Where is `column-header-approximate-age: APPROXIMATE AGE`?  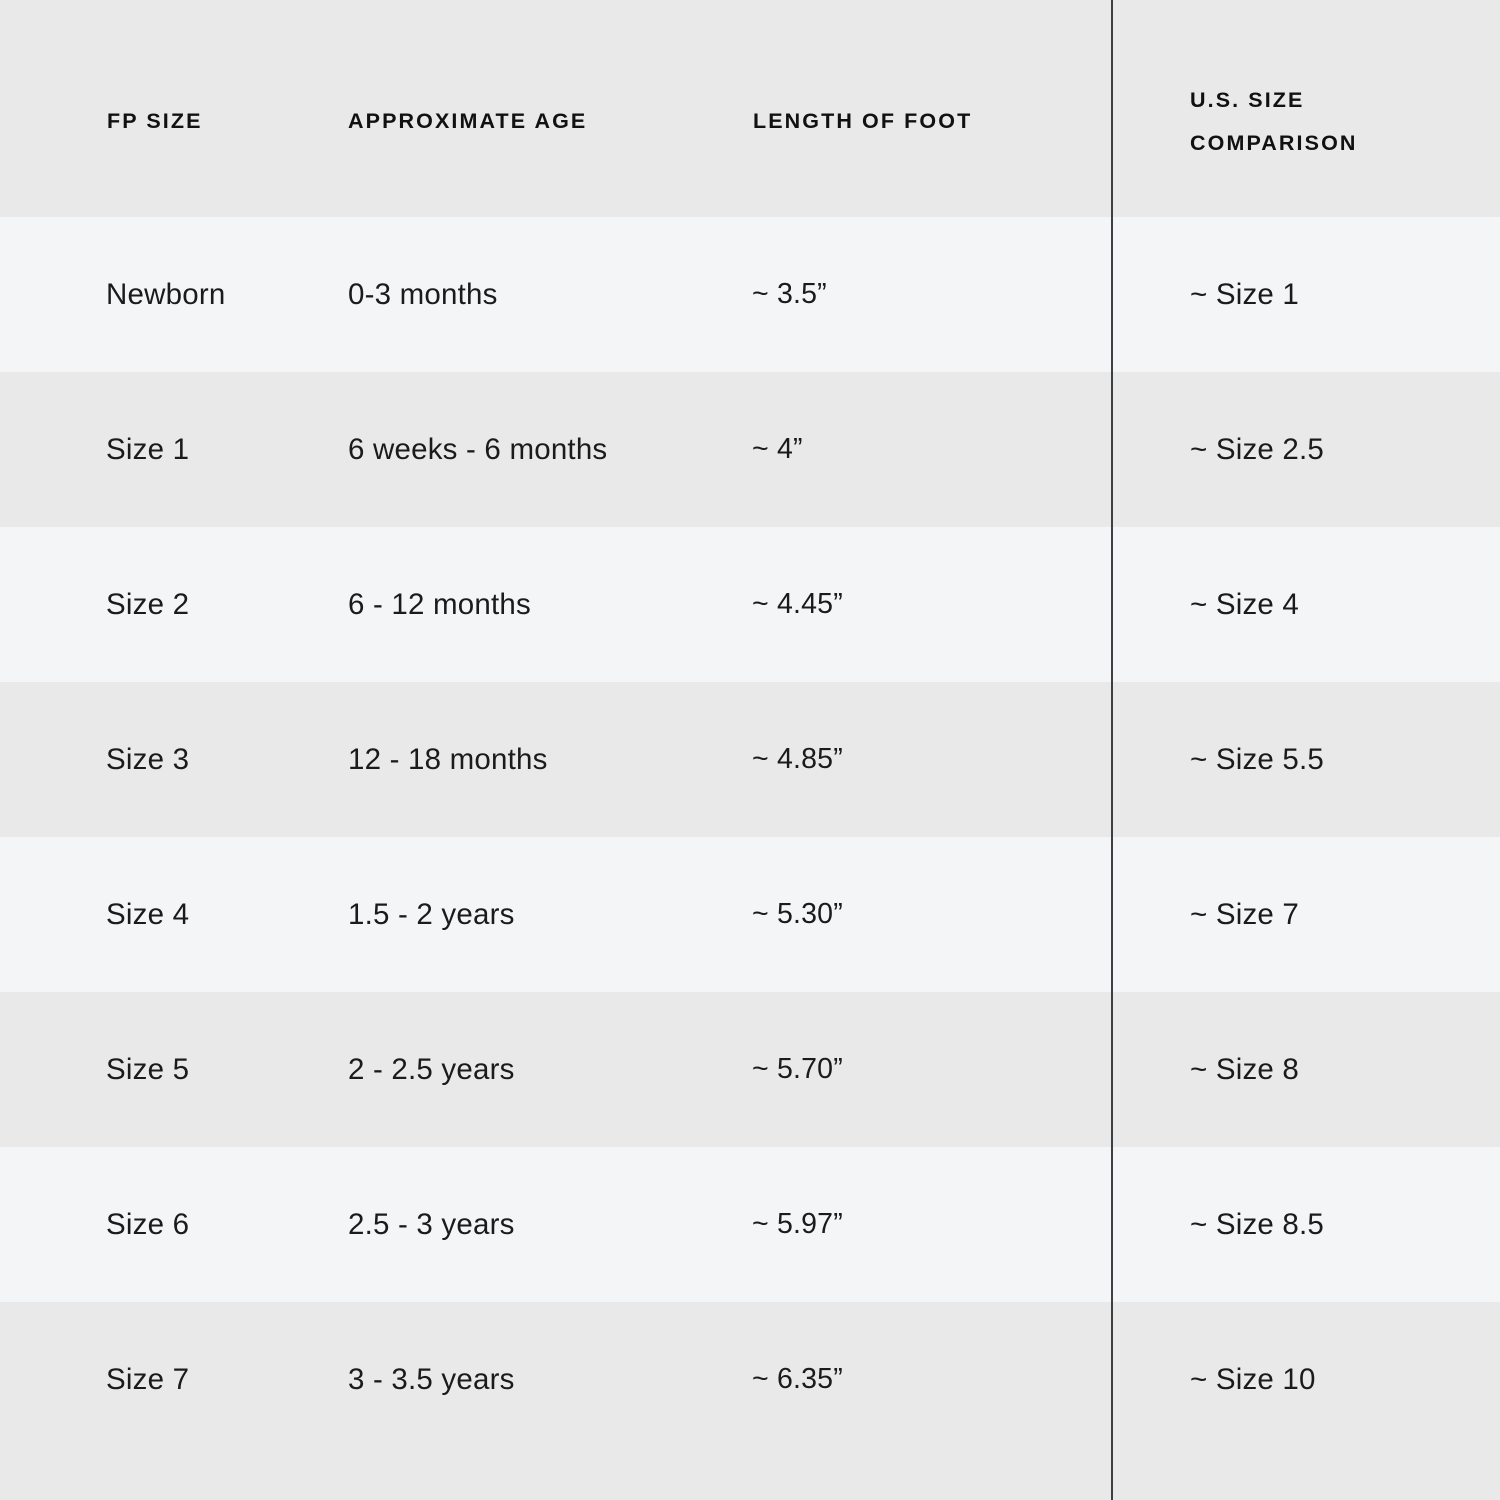 column-header-approximate-age: APPROXIMATE AGE is located at coordinates (468, 121).